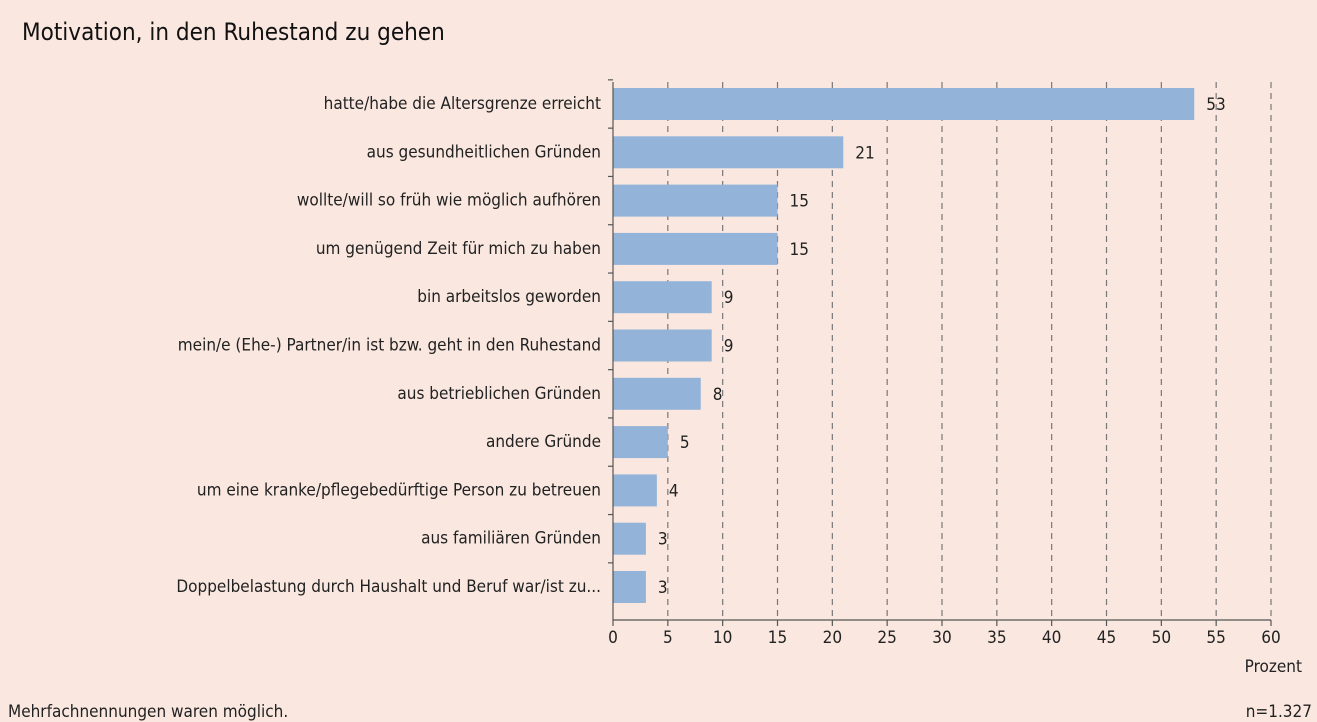 The width and height of the screenshot is (1317, 722). What do you see at coordinates (458, 249) in the screenshot?
I see `y-tick-label: um genügend Zeit für mich zu haben` at bounding box center [458, 249].